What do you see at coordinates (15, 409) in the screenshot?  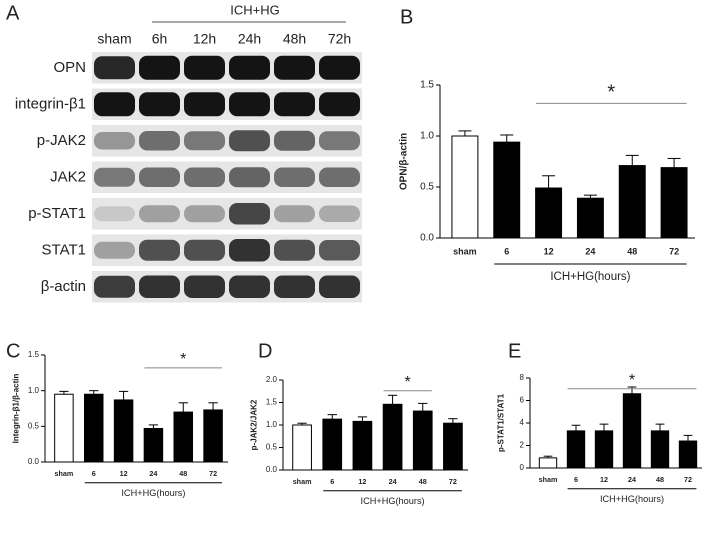 I see `y-axis-label: Integrin-β1/β-actin` at bounding box center [15, 409].